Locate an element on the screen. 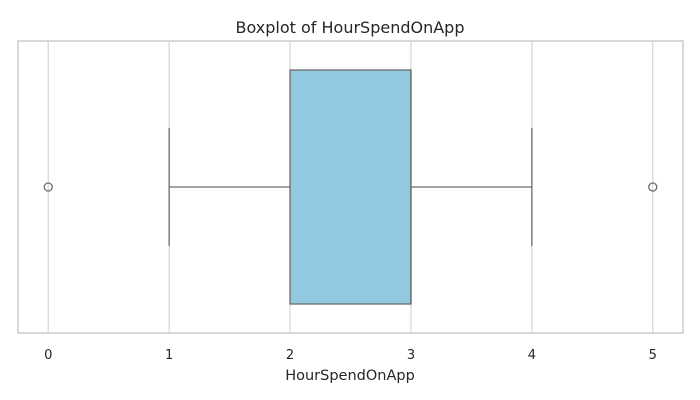  x-tick-label-5: 5 is located at coordinates (653, 355).